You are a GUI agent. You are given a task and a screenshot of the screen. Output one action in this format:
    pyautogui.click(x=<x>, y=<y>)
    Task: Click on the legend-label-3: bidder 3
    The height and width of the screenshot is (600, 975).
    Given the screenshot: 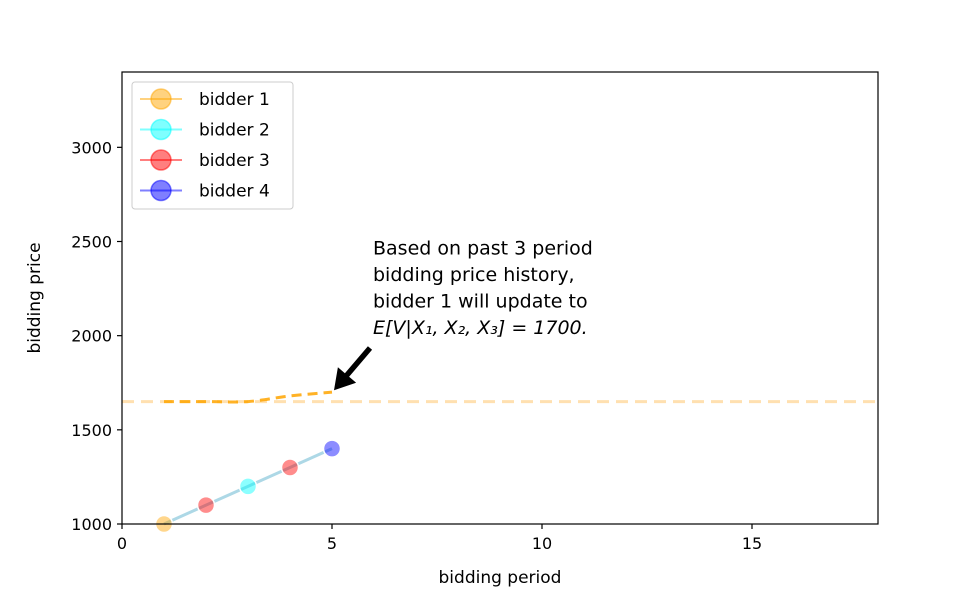 What is the action you would take?
    pyautogui.click(x=234, y=161)
    